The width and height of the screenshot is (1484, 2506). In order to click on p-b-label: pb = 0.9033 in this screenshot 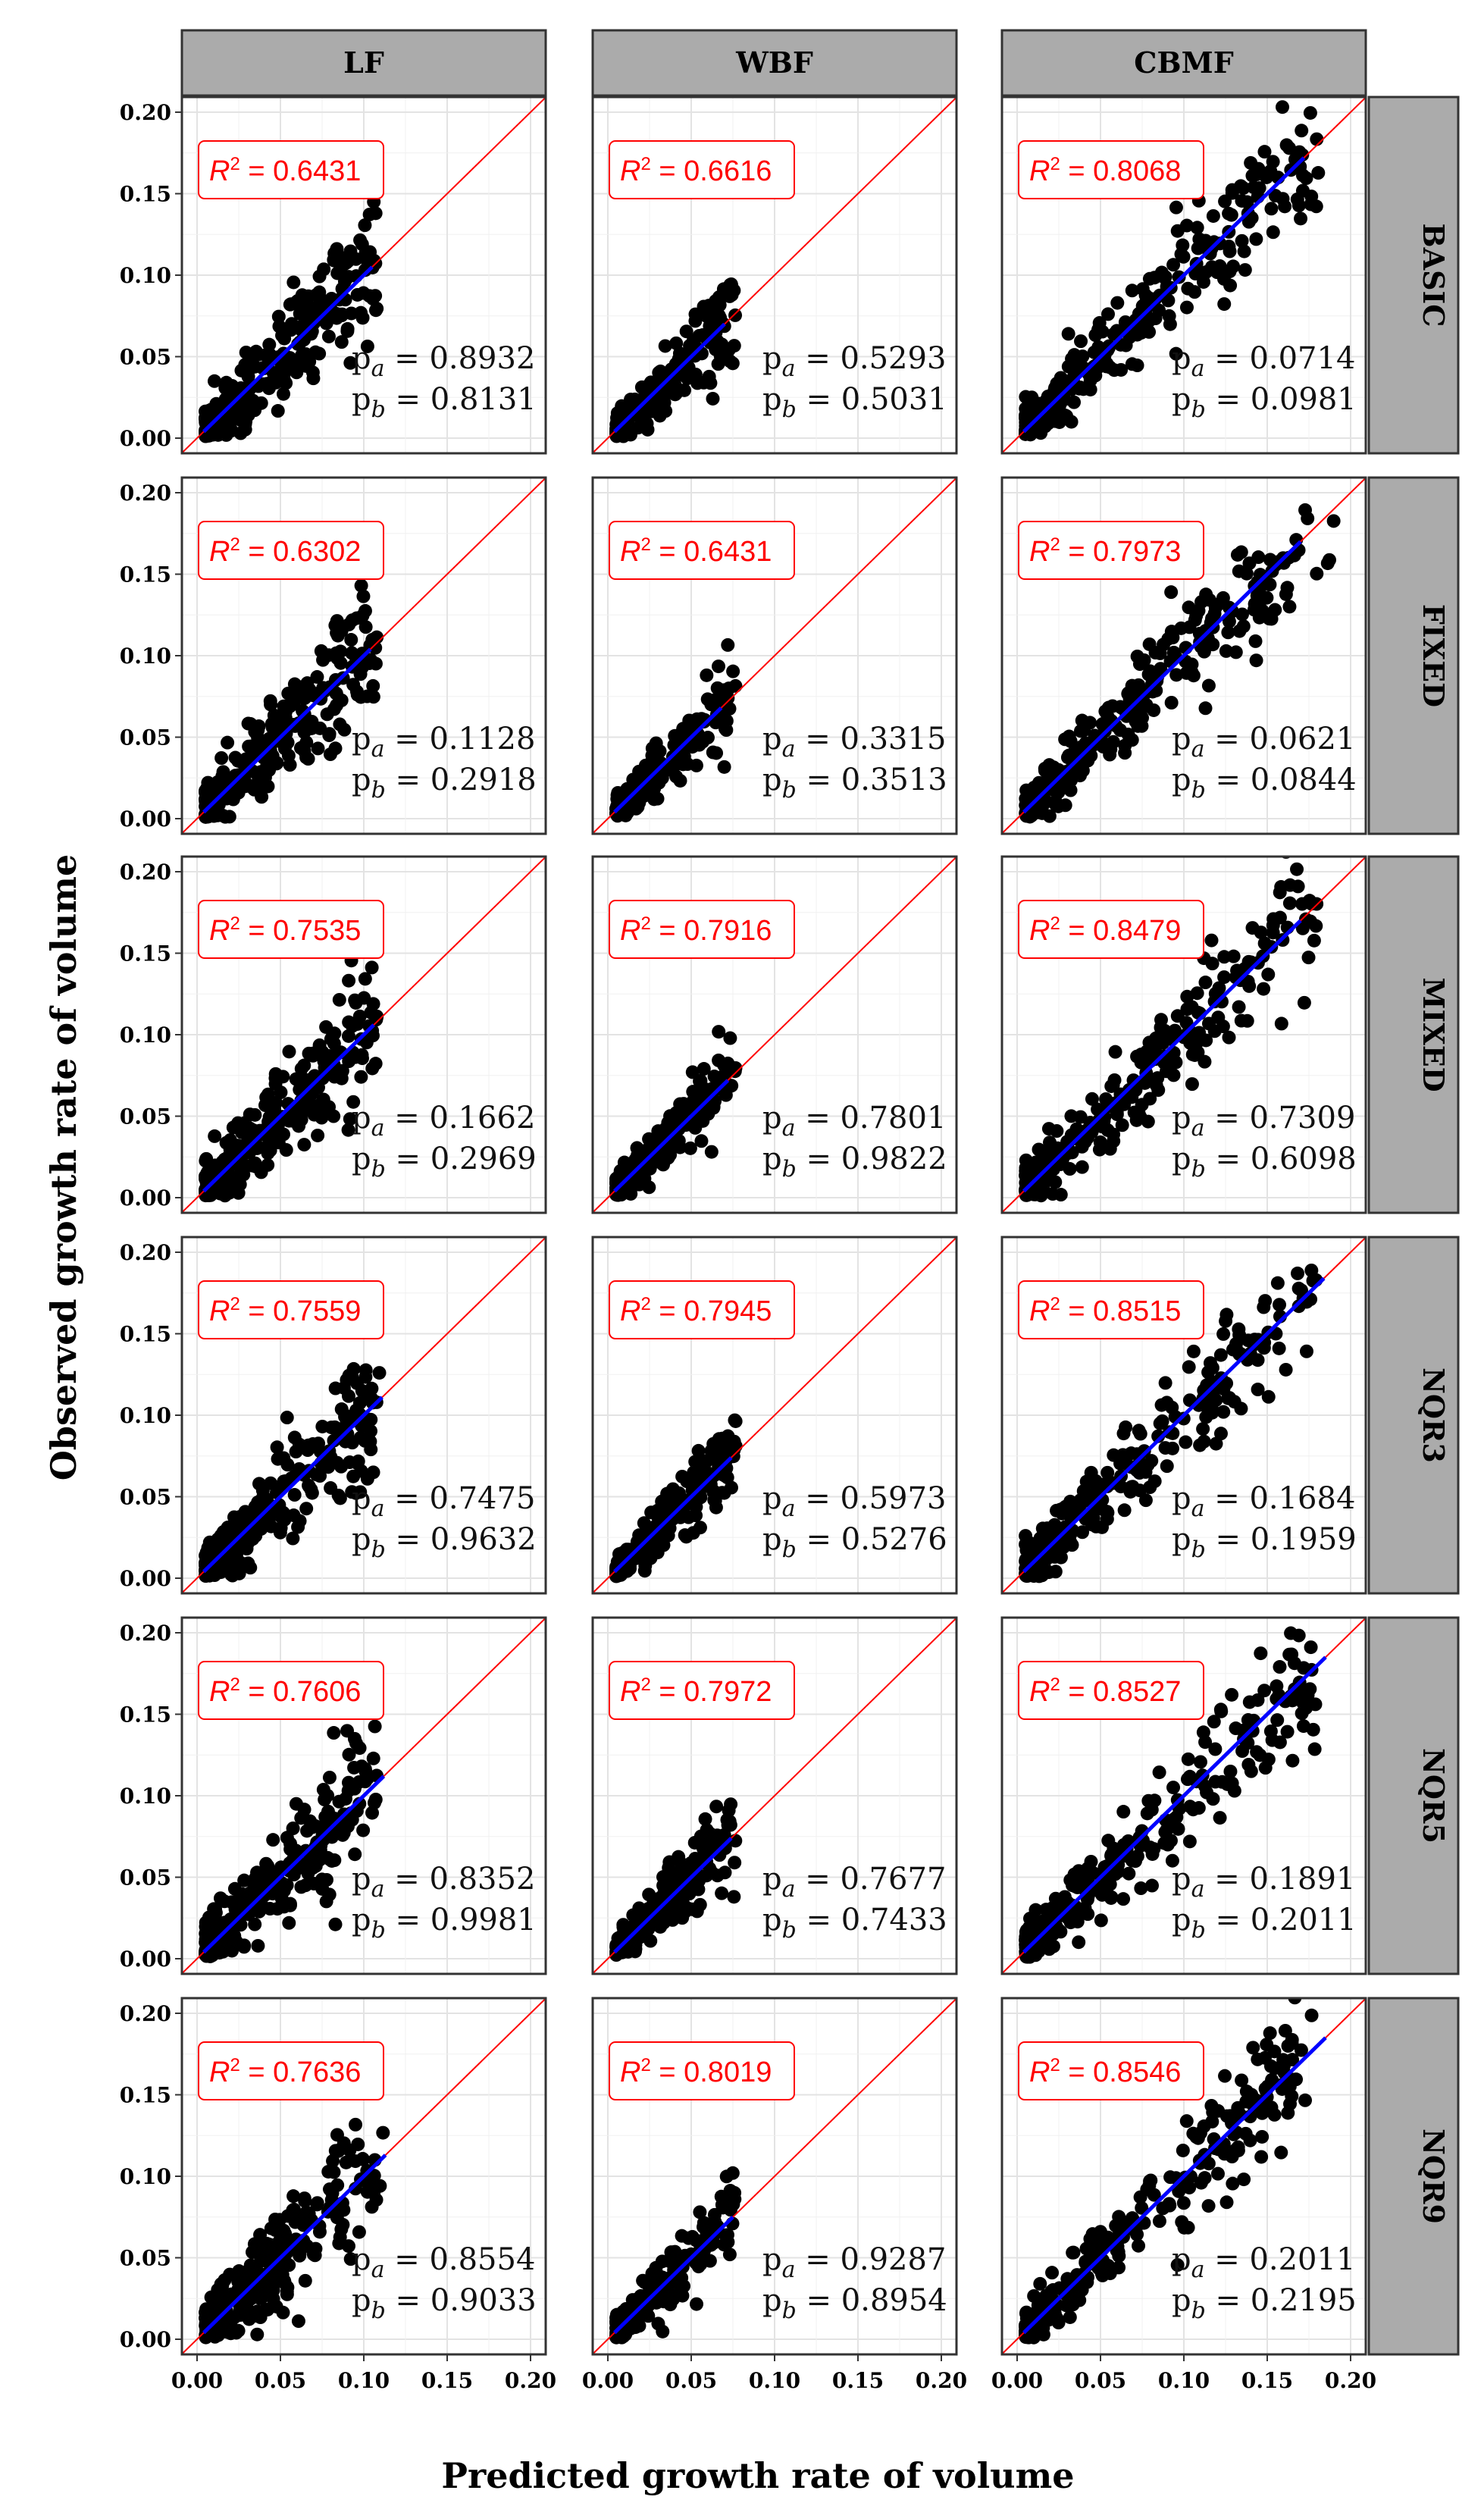, I will do `click(445, 2303)`.